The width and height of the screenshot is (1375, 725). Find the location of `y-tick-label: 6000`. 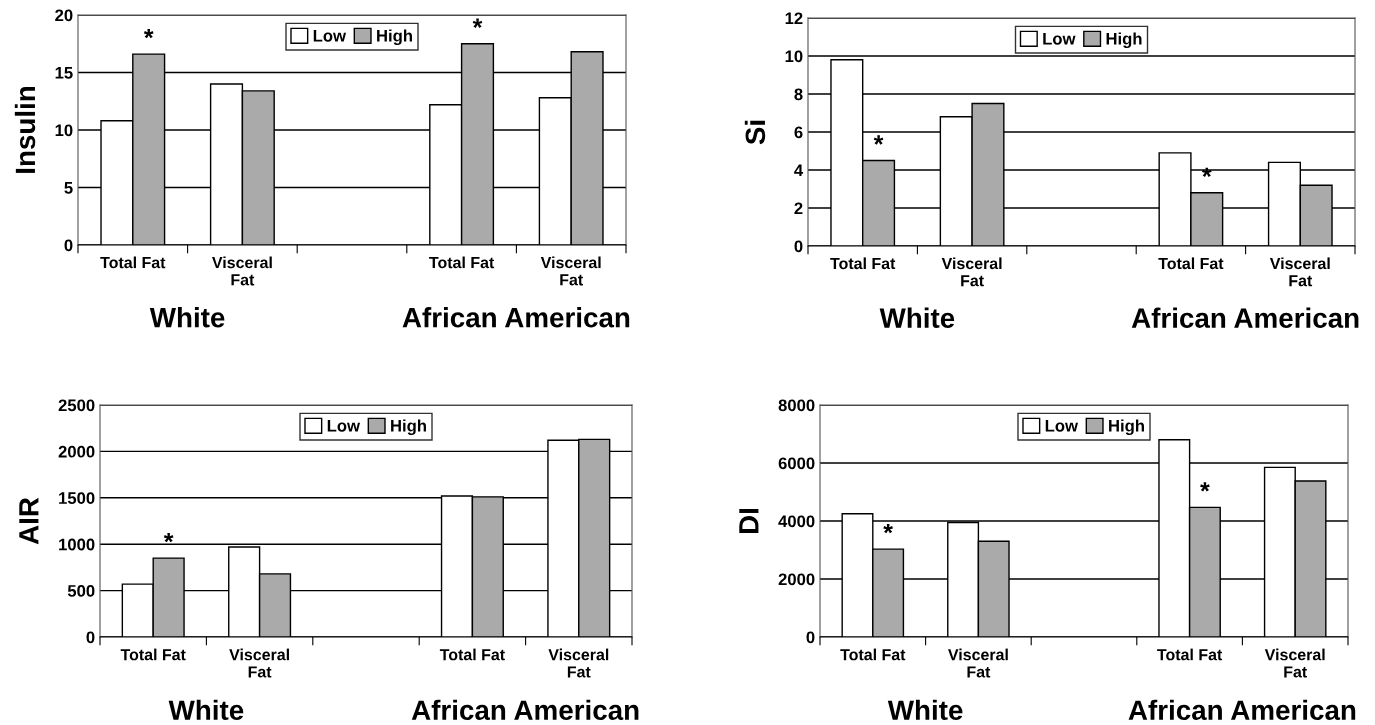

y-tick-label: 6000 is located at coordinates (796, 463).